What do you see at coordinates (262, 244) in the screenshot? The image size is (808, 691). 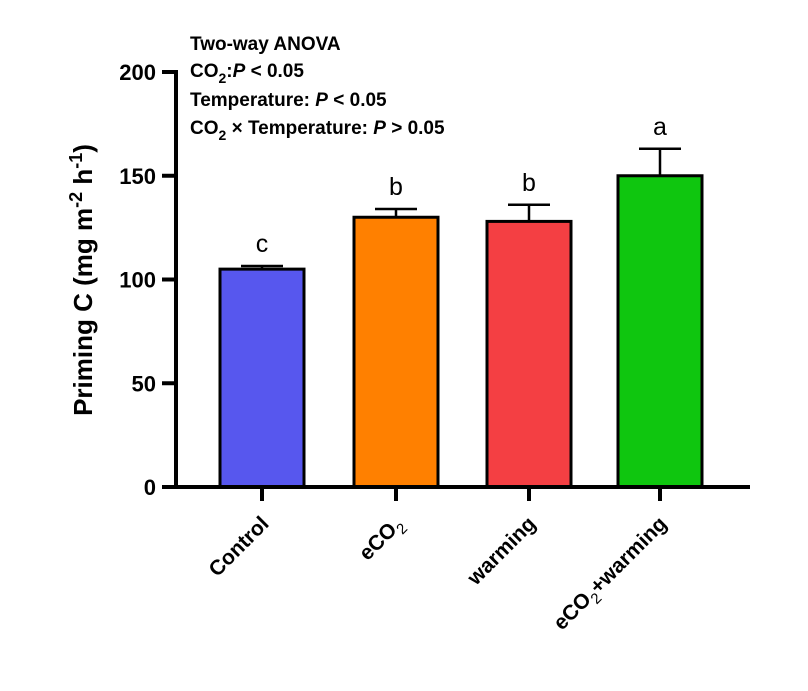 I see `significance-letter: c` at bounding box center [262, 244].